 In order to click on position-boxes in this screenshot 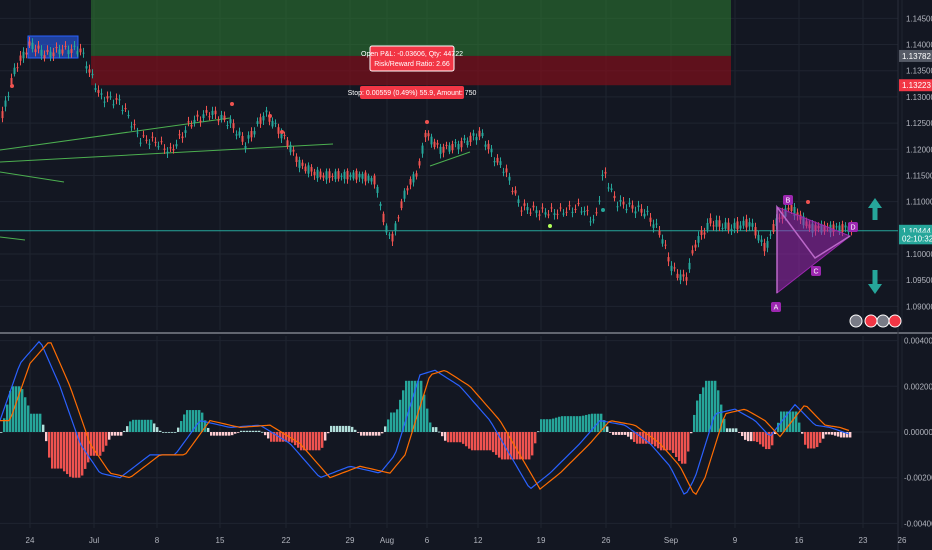, I will do `click(379, 43)`.